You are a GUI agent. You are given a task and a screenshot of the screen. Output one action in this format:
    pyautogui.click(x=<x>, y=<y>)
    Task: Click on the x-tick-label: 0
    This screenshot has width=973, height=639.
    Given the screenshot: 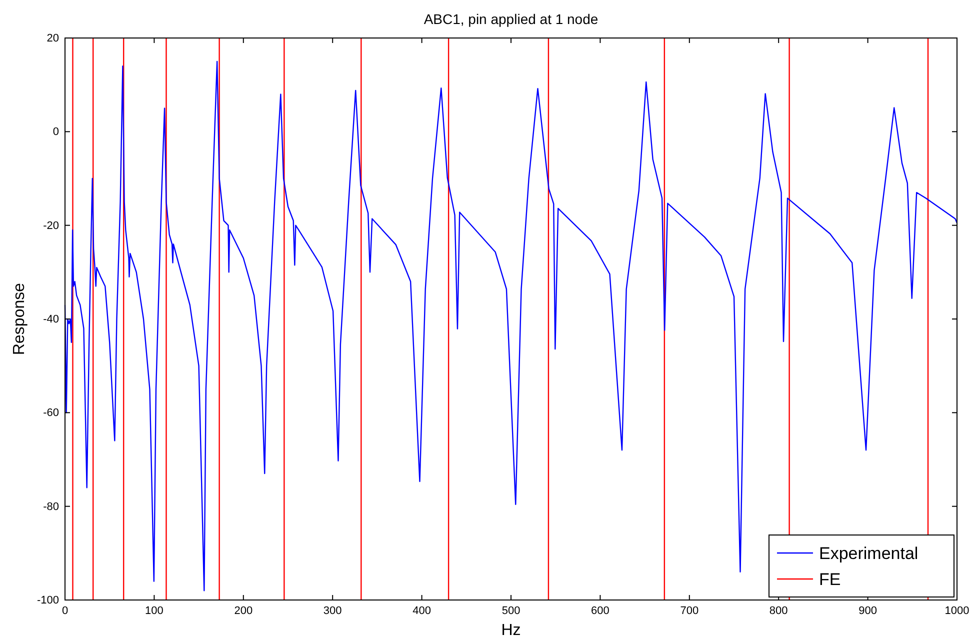 What is the action you would take?
    pyautogui.click(x=65, y=610)
    